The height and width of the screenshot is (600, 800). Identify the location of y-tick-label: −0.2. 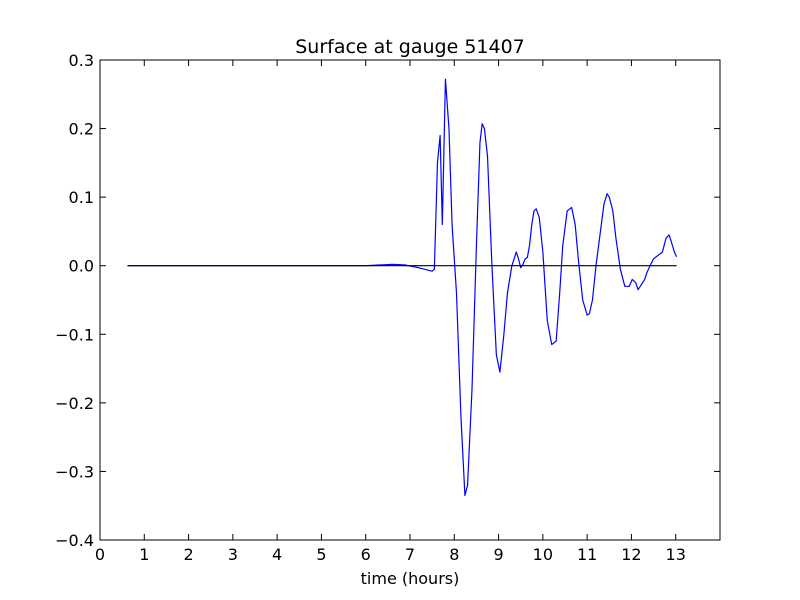
(74, 403).